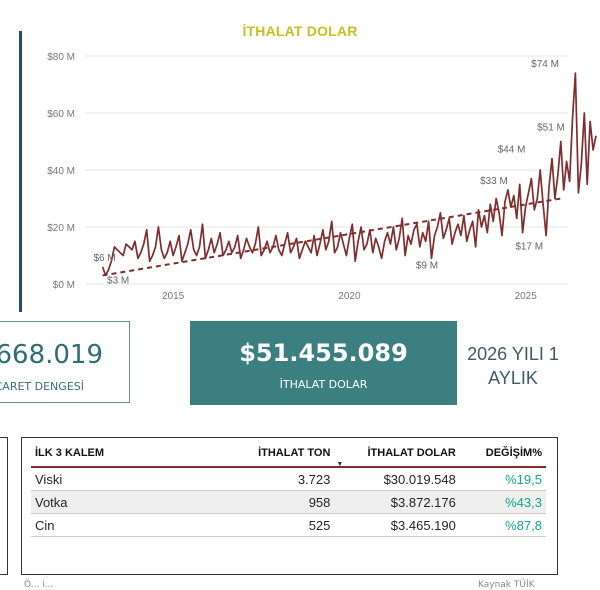 The height and width of the screenshot is (590, 600). What do you see at coordinates (423, 502) in the screenshot?
I see `cell-dolar: $3.872.176` at bounding box center [423, 502].